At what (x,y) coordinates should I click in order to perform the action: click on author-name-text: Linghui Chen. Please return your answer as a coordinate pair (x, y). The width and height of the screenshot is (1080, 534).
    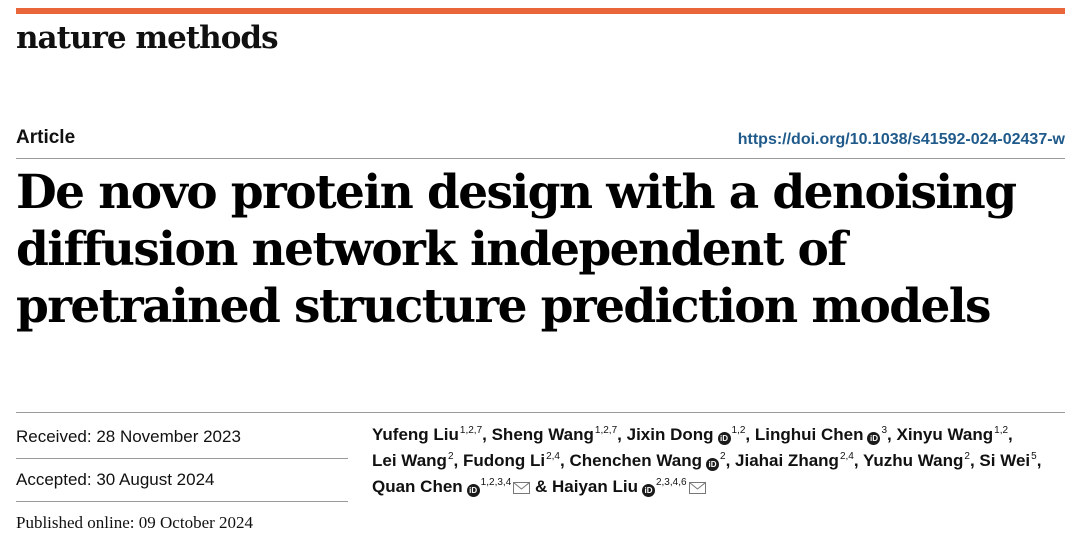
    Looking at the image, I should click on (809, 434).